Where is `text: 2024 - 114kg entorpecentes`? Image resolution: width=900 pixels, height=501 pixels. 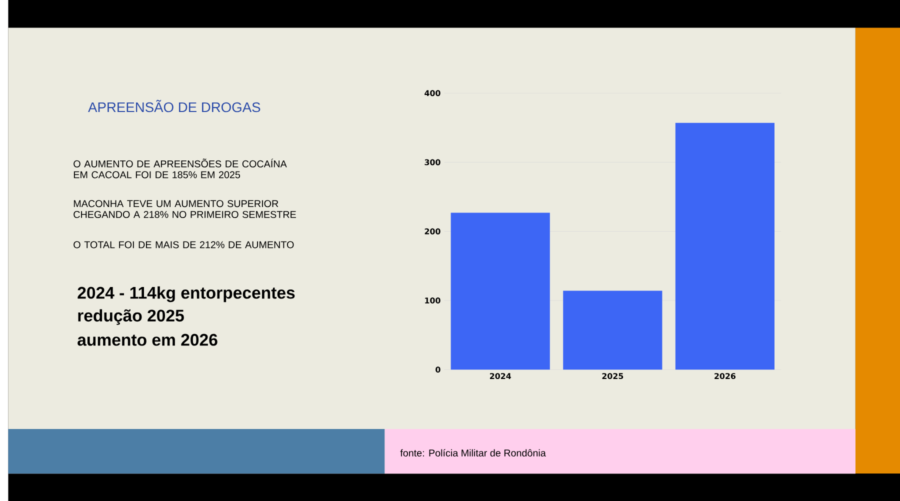 text: 2024 - 114kg entorpecentes is located at coordinates (186, 294).